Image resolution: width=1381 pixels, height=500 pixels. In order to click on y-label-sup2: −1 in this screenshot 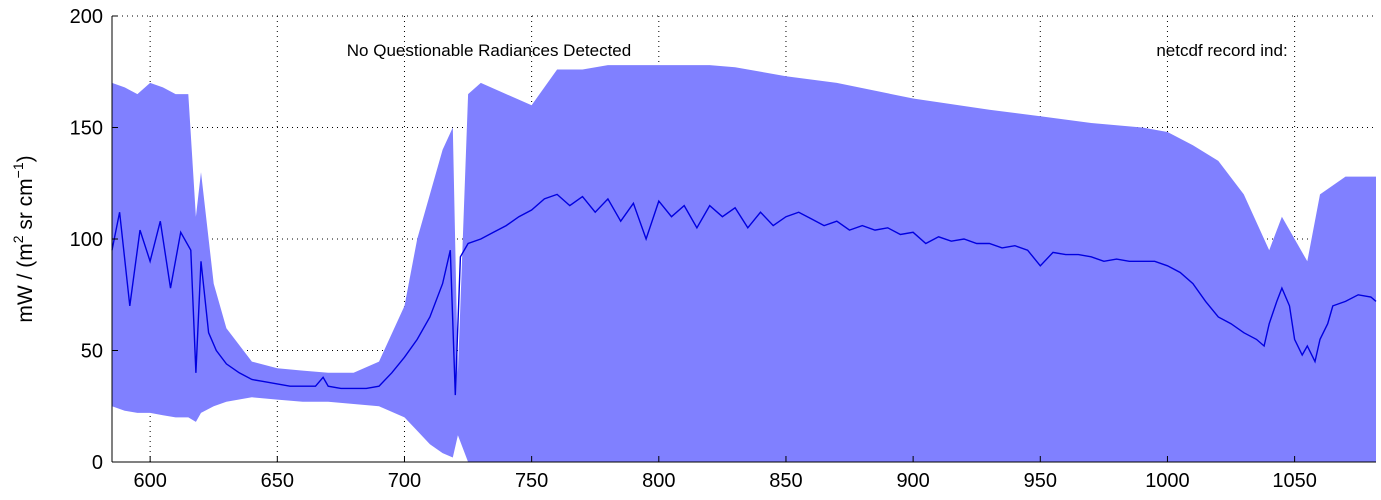, I will do `click(18, 170)`.